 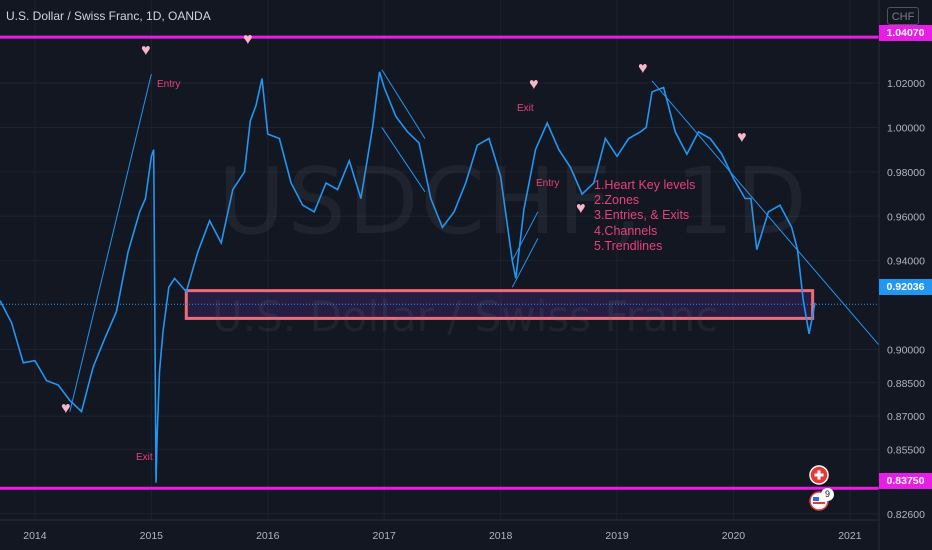 What do you see at coordinates (645, 185) in the screenshot?
I see `note-item: 1.Heart Key levels` at bounding box center [645, 185].